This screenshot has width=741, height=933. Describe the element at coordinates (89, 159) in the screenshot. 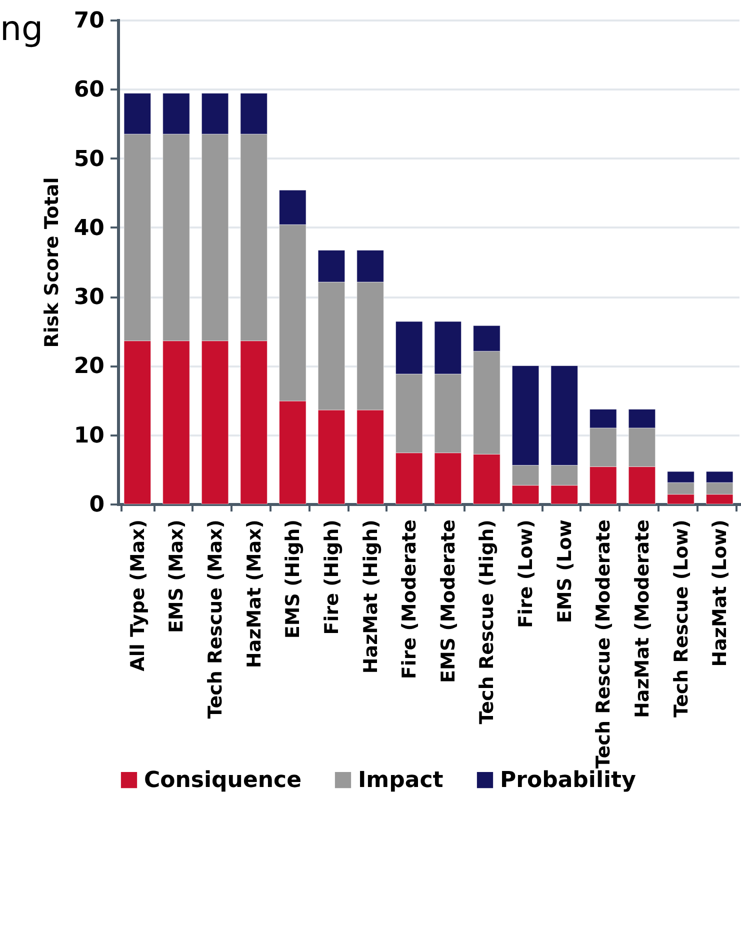

I see `y-tick-label: 50` at that location.